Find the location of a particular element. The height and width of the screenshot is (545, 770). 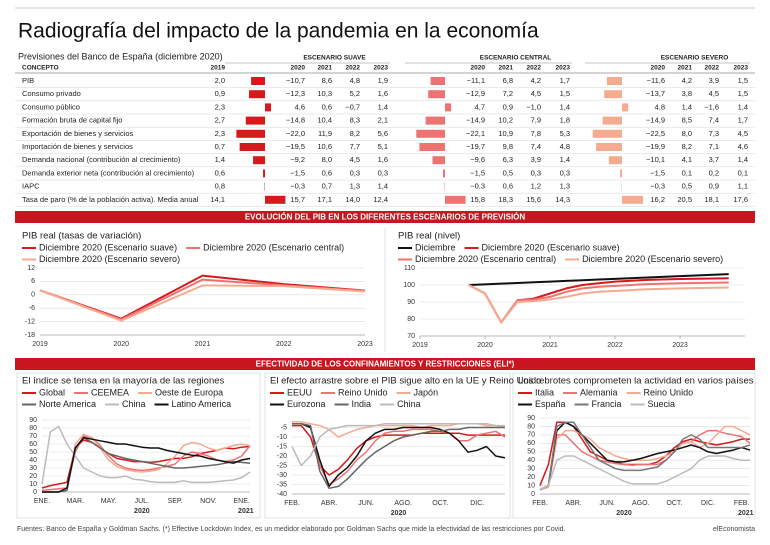

panel-frame is located at coordinates (138, 445).